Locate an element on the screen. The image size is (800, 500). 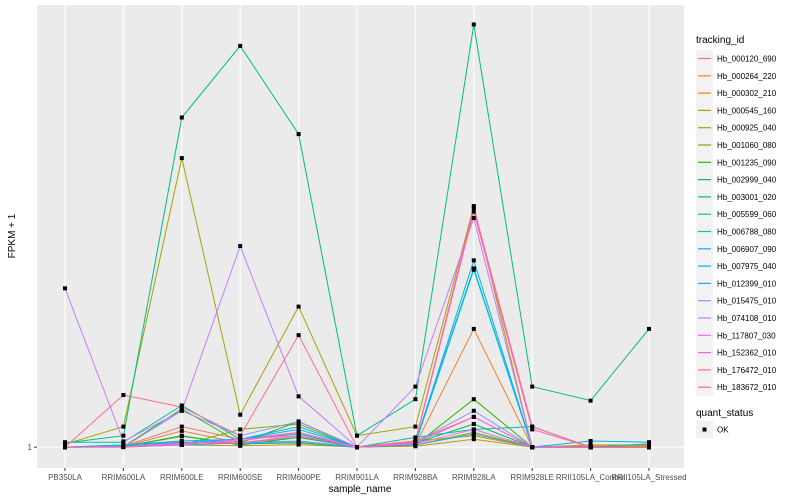
legend-label: Hb_183672_010 is located at coordinates (747, 387).